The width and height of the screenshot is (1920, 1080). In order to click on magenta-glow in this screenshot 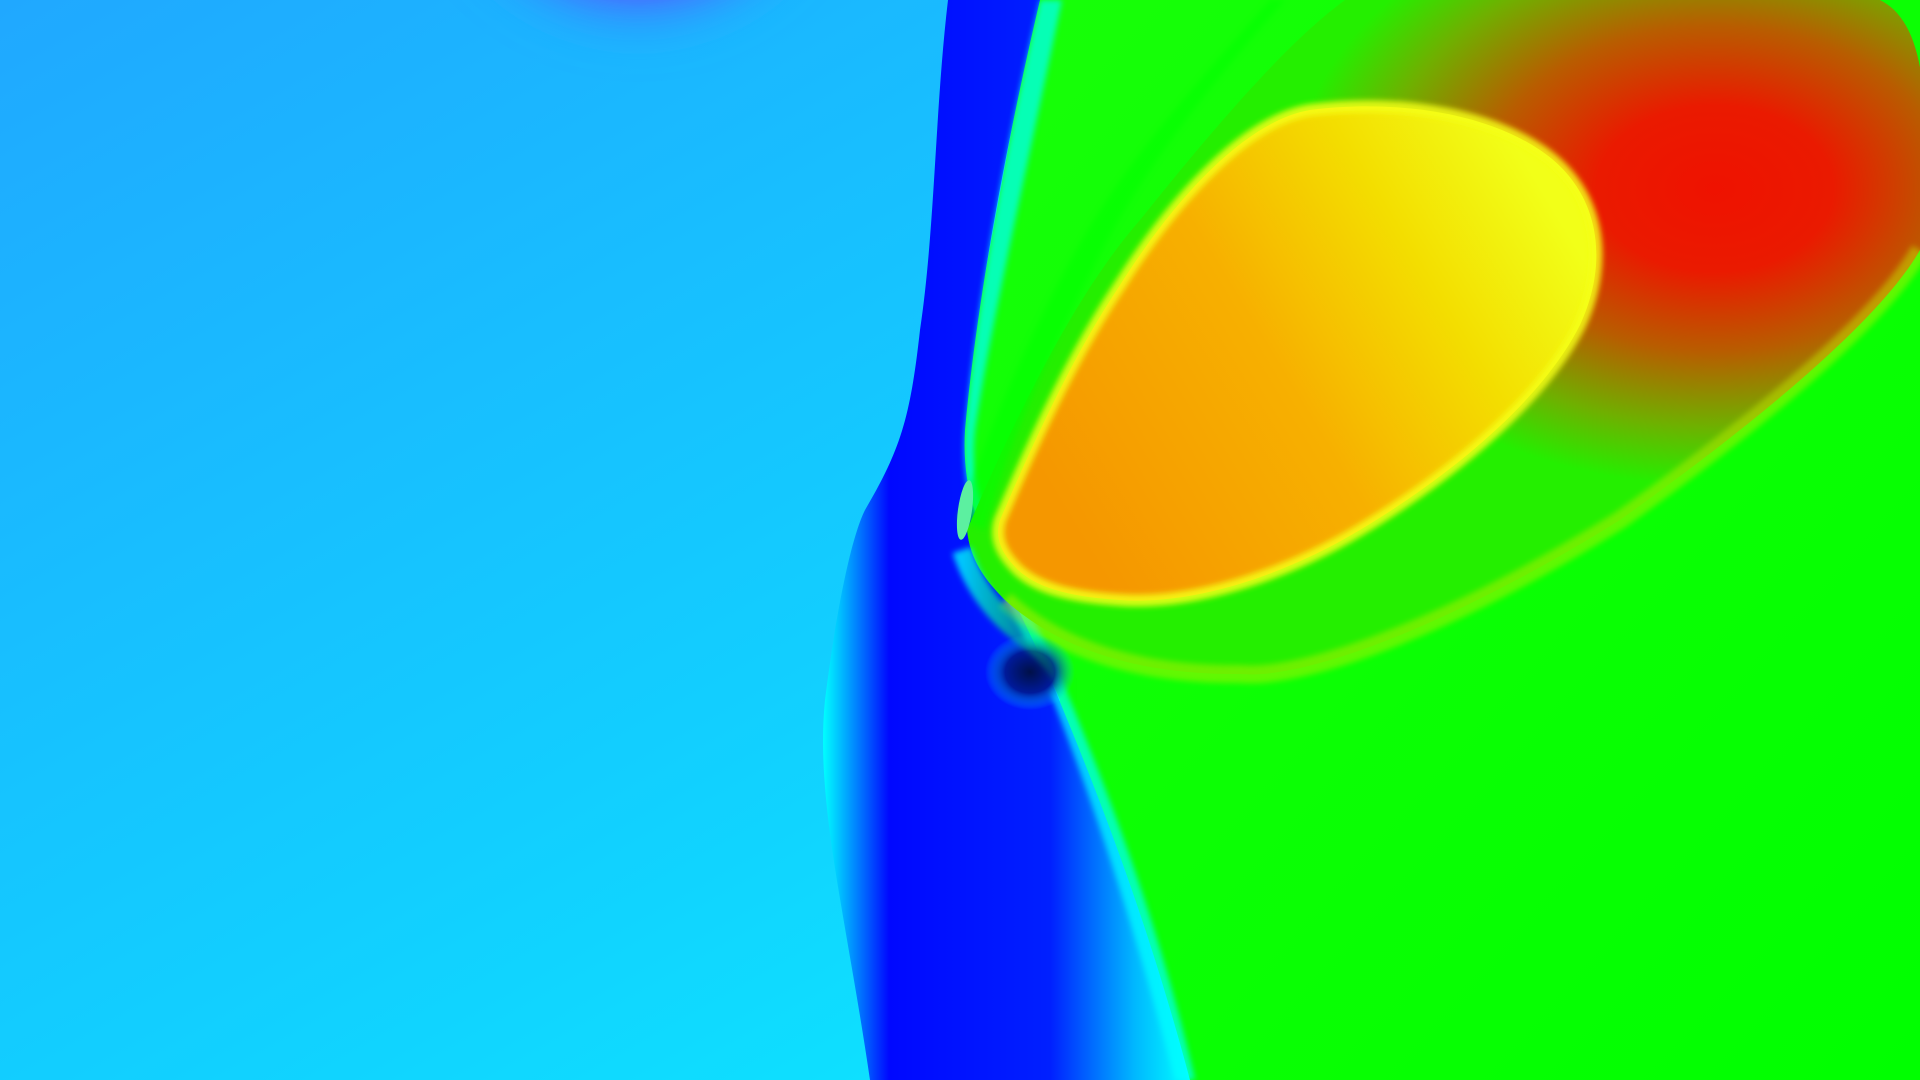, I will do `click(720, 225)`.